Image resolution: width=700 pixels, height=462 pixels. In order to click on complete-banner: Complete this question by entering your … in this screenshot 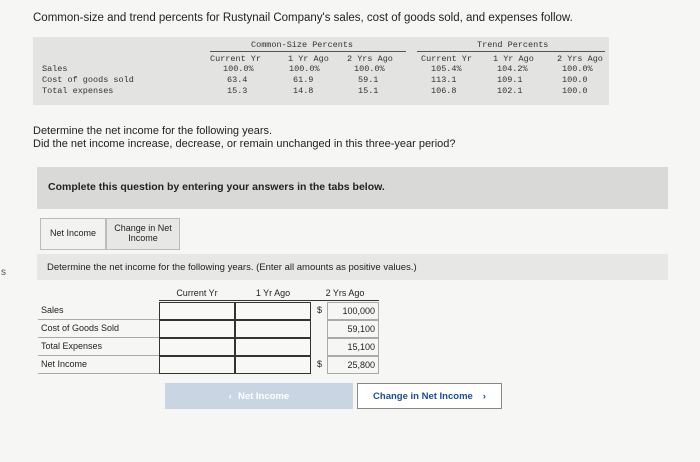, I will do `click(352, 188)`.